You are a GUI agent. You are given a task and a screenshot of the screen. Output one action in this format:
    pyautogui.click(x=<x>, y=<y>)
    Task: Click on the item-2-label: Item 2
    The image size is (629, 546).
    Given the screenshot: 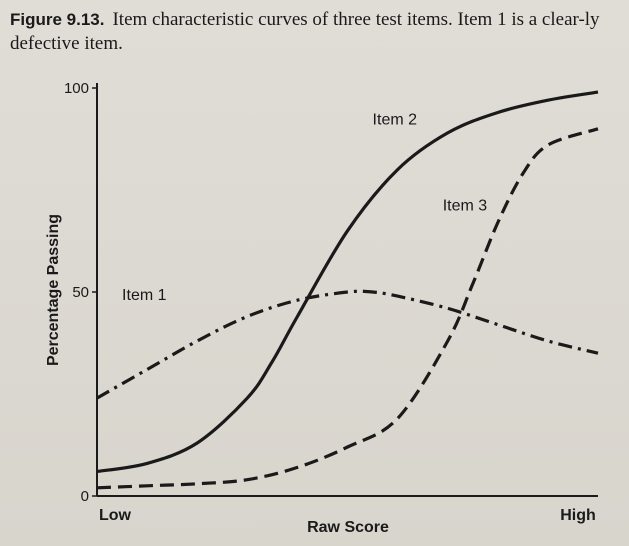 What is the action you would take?
    pyautogui.click(x=395, y=120)
    